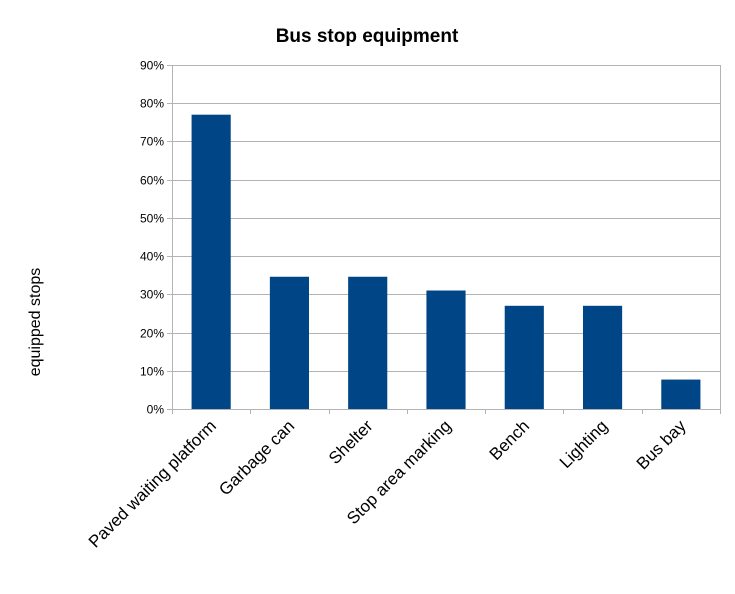  Describe the element at coordinates (510, 440) in the screenshot. I see `category-label: Bench` at that location.